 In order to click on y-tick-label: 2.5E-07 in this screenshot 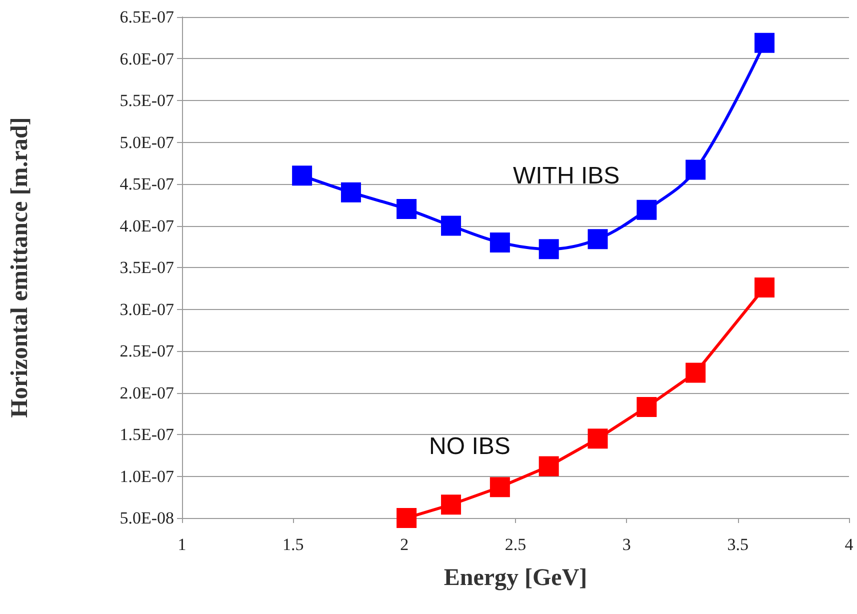, I will do `click(147, 351)`.